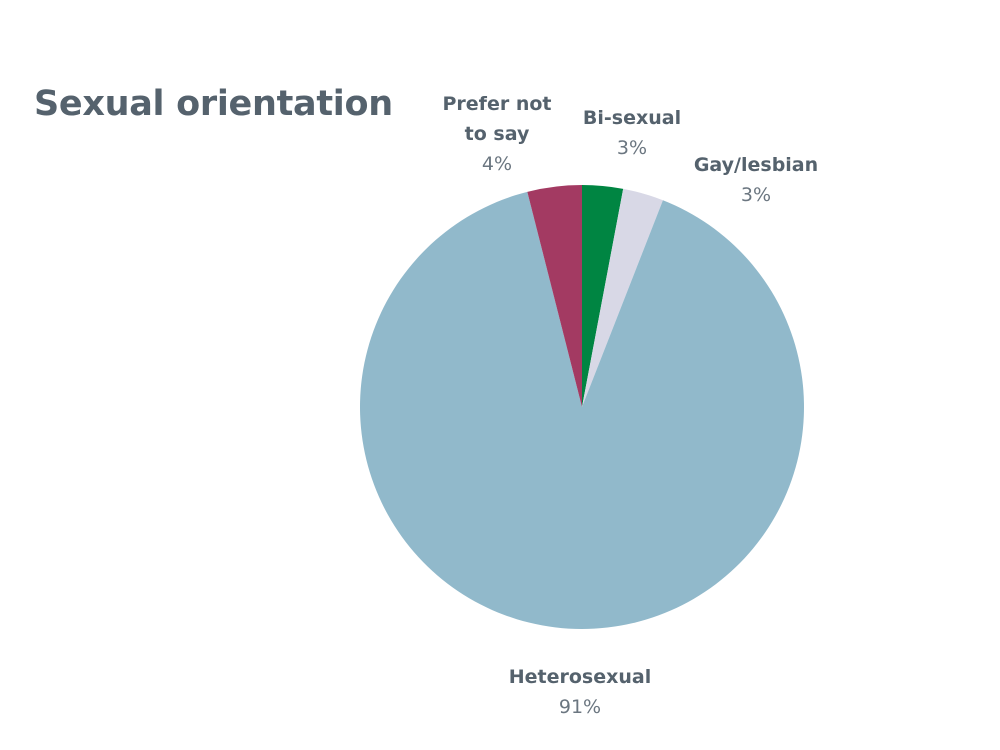 This screenshot has height=750, width=1000. I want to click on chart-title: Sexual orientation, so click(213, 104).